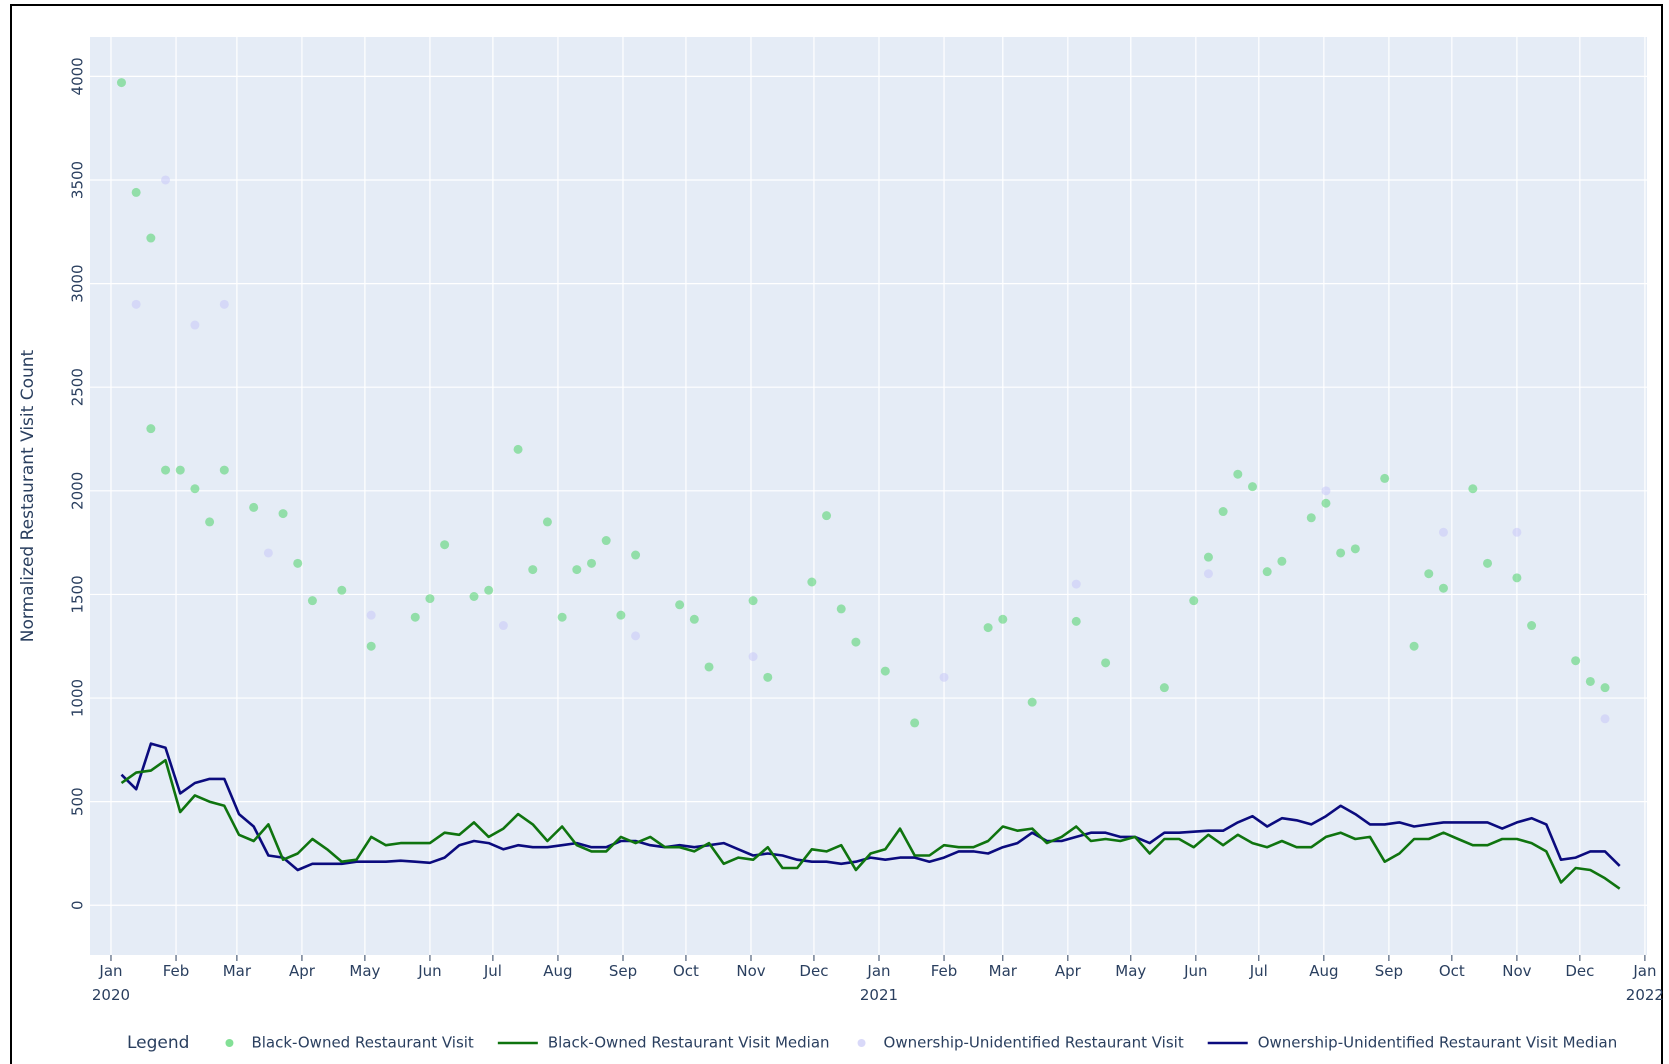 The image size is (1669, 1064). Describe the element at coordinates (111, 983) in the screenshot. I see `x-tick-label: Jan 2020` at that location.